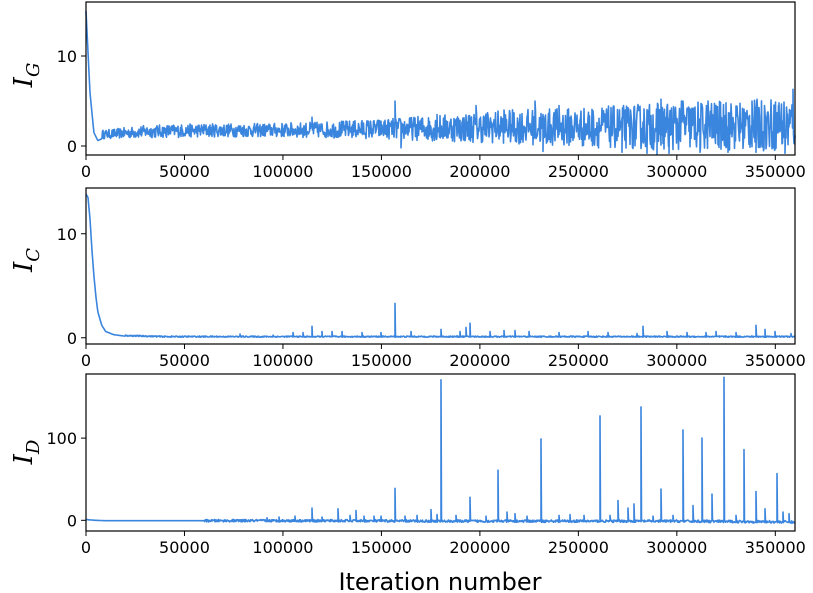 The width and height of the screenshot is (813, 593). I want to click on y-axis-label-id: ID, so click(26, 452).